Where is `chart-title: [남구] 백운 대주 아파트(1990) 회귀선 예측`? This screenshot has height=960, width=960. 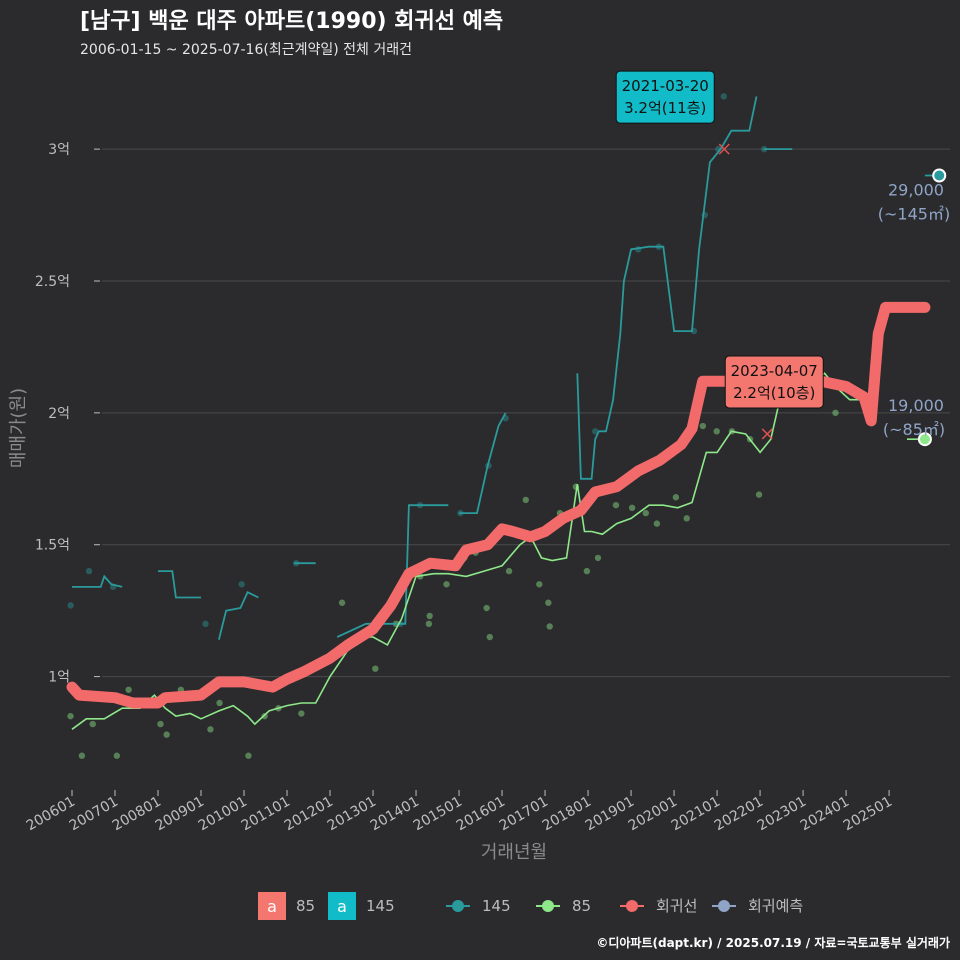
chart-title: [남구] 백운 대주 아파트(1990) 회귀선 예측 is located at coordinates (291, 21).